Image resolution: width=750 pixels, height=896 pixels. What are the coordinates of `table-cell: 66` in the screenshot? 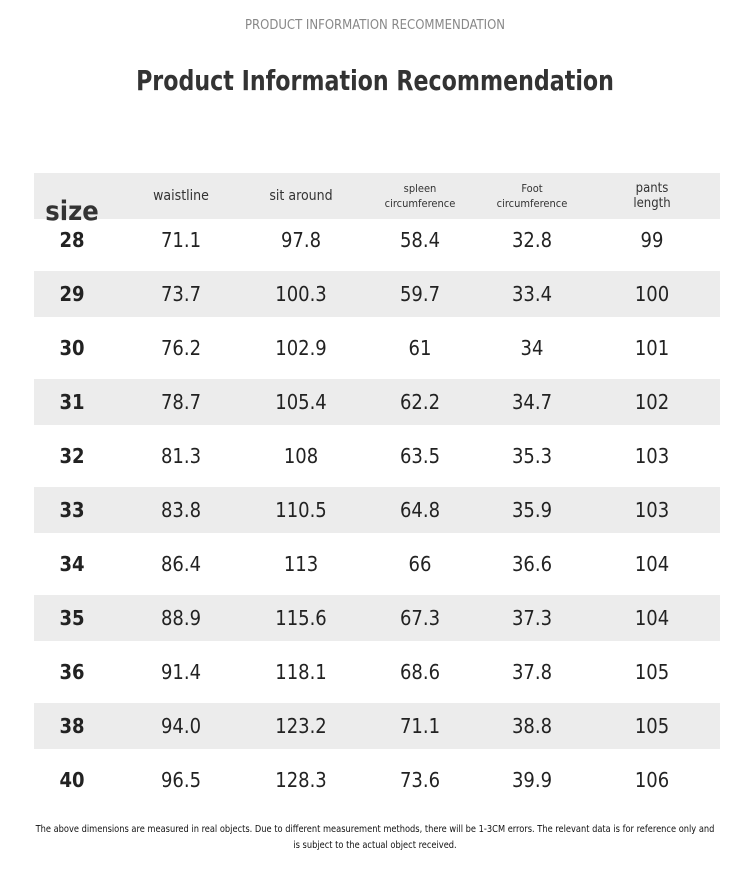 It's located at (420, 564).